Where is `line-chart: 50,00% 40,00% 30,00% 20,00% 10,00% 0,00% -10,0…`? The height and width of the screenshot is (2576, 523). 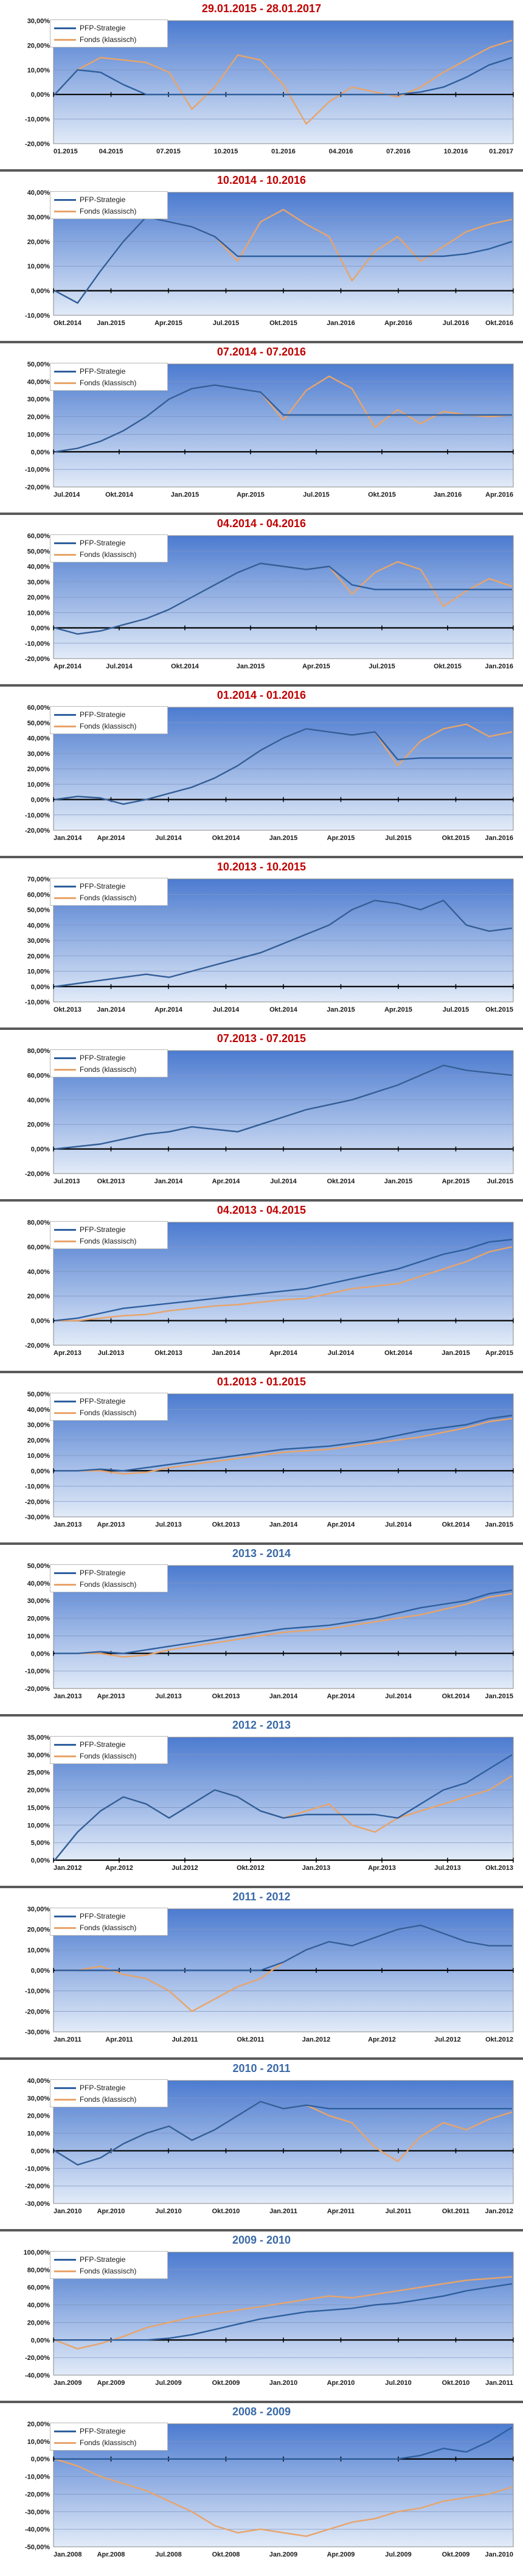 line-chart: 50,00% 40,00% 30,00% 20,00% 10,00% 0,00% -10,0… is located at coordinates (269, 430).